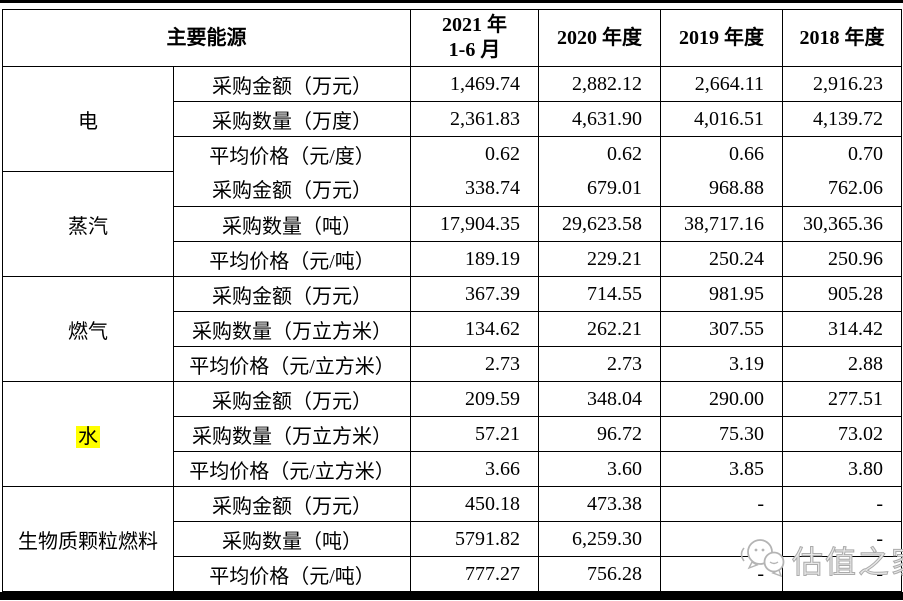 The width and height of the screenshot is (903, 601). What do you see at coordinates (599, 38) in the screenshot?
I see `header-period-2020: 2020 年度` at bounding box center [599, 38].